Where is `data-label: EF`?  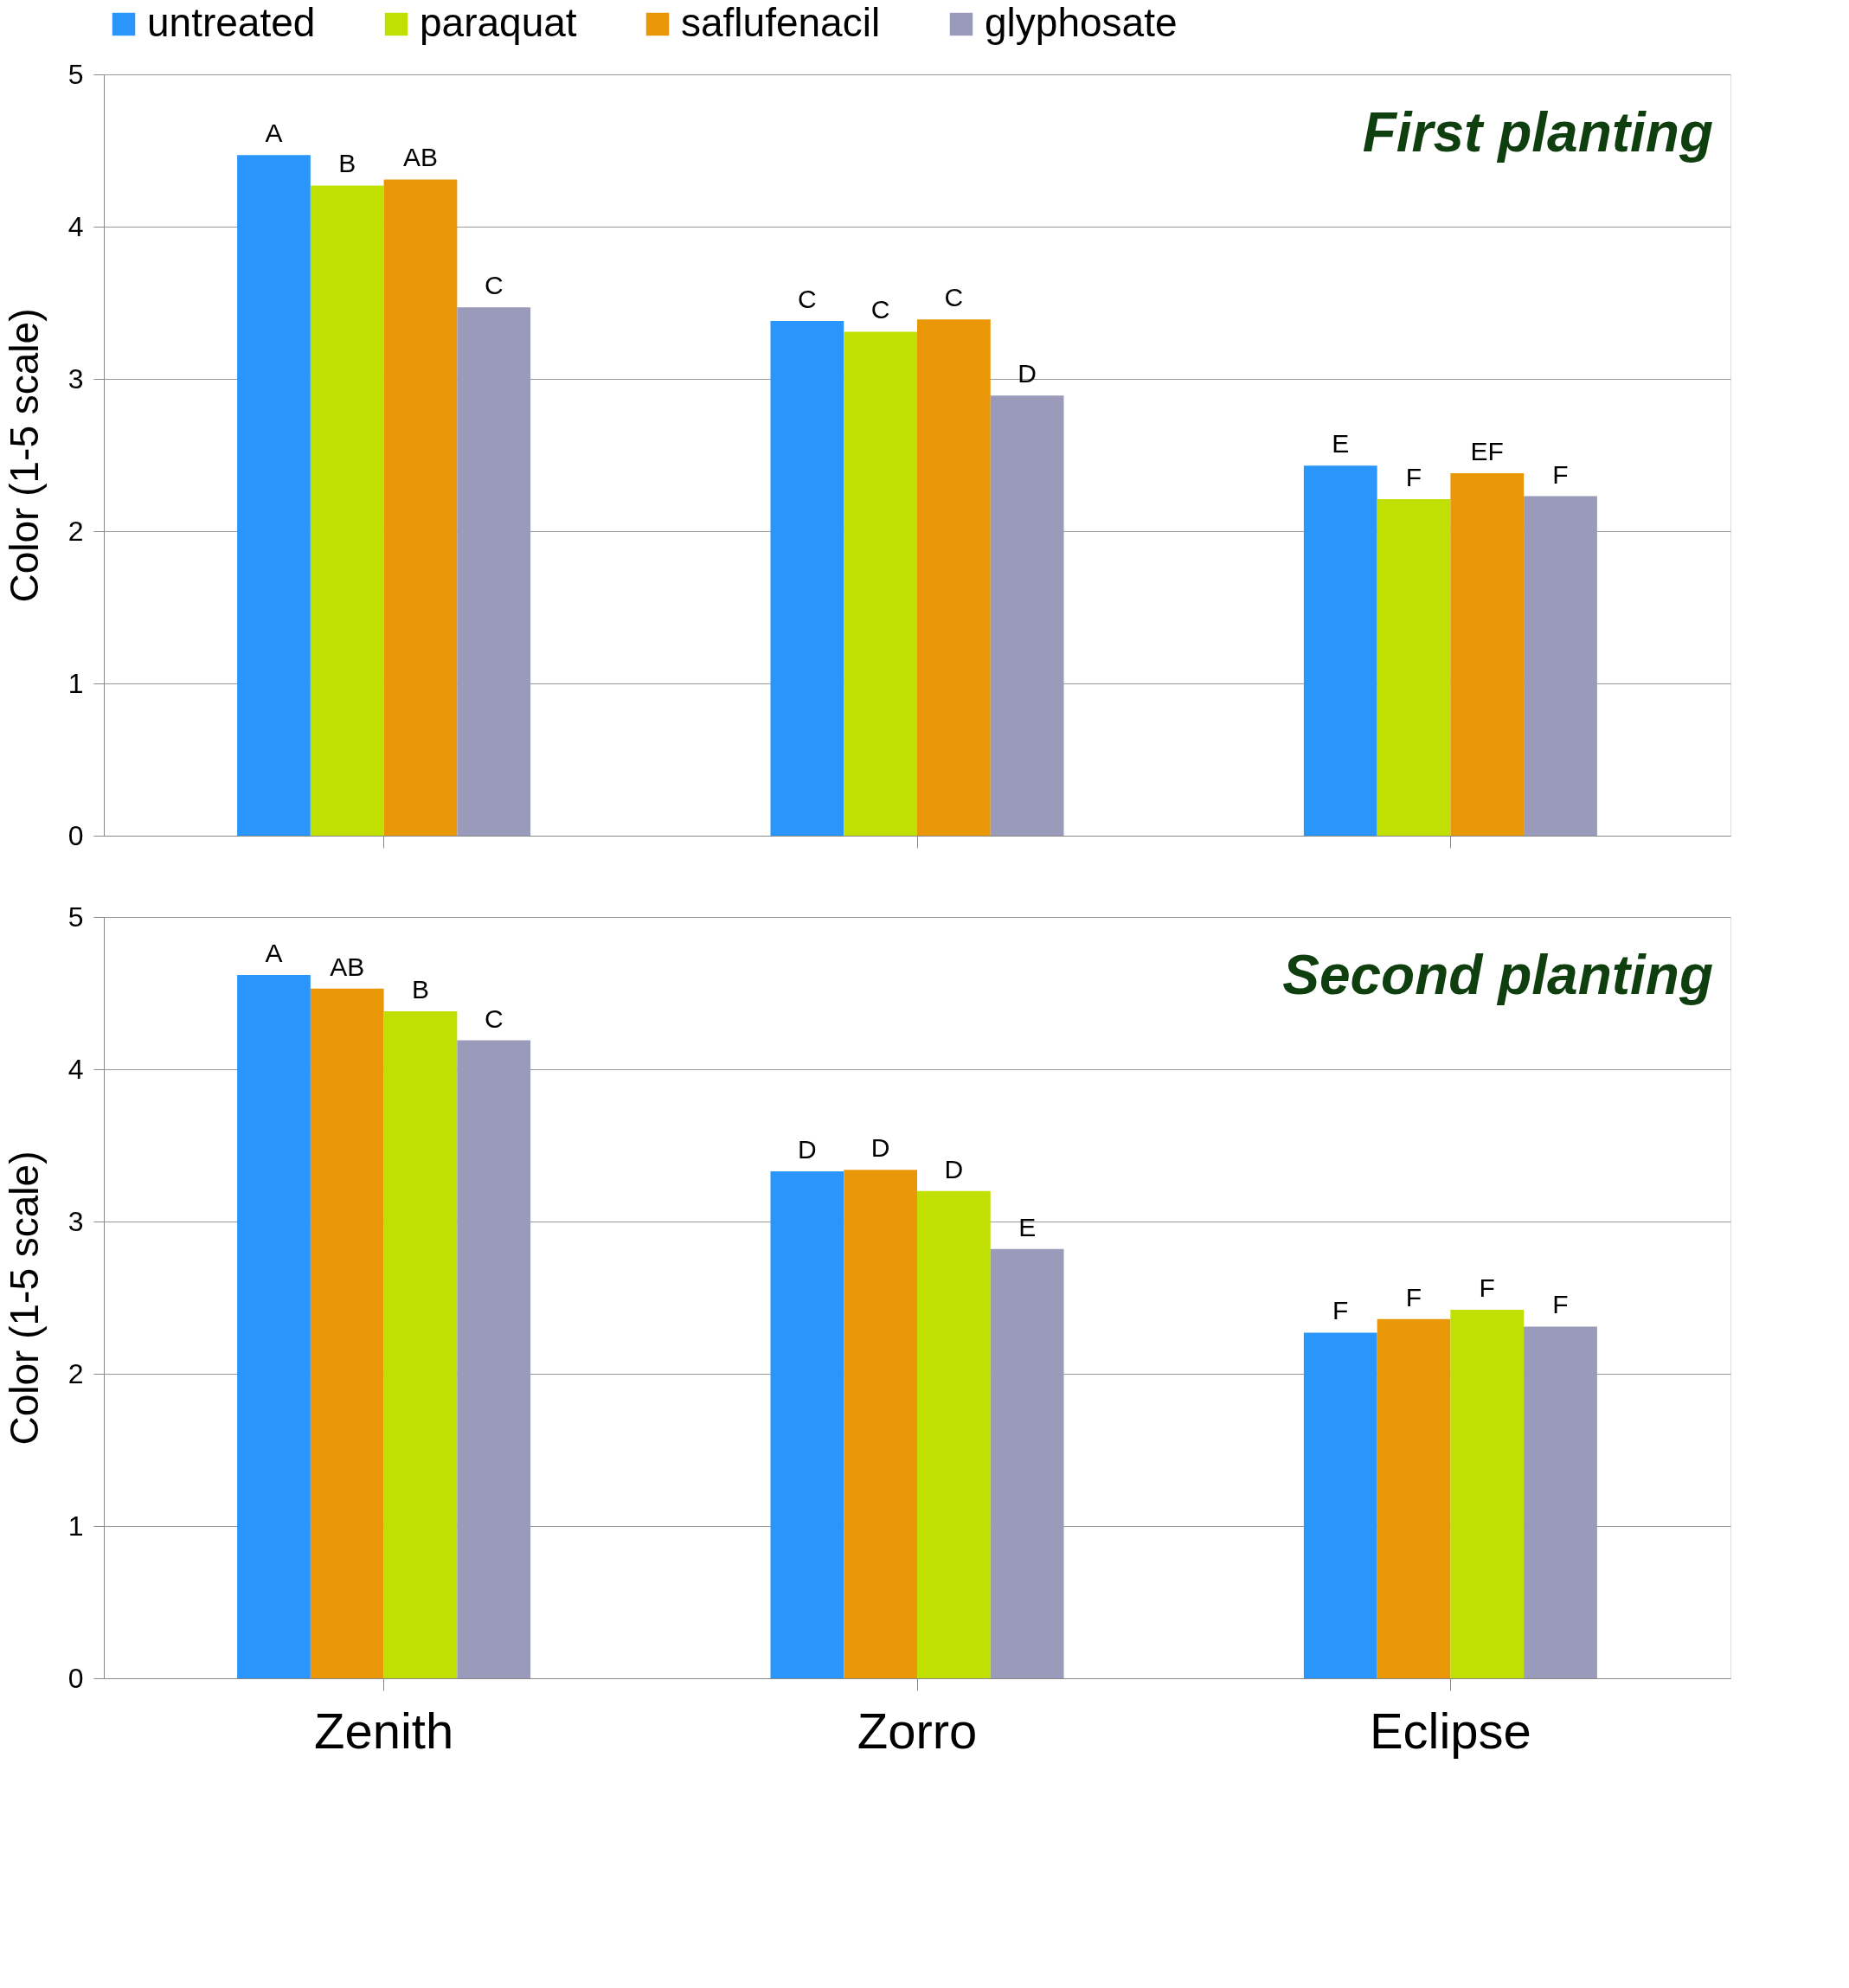
data-label: EF is located at coordinates (1487, 451).